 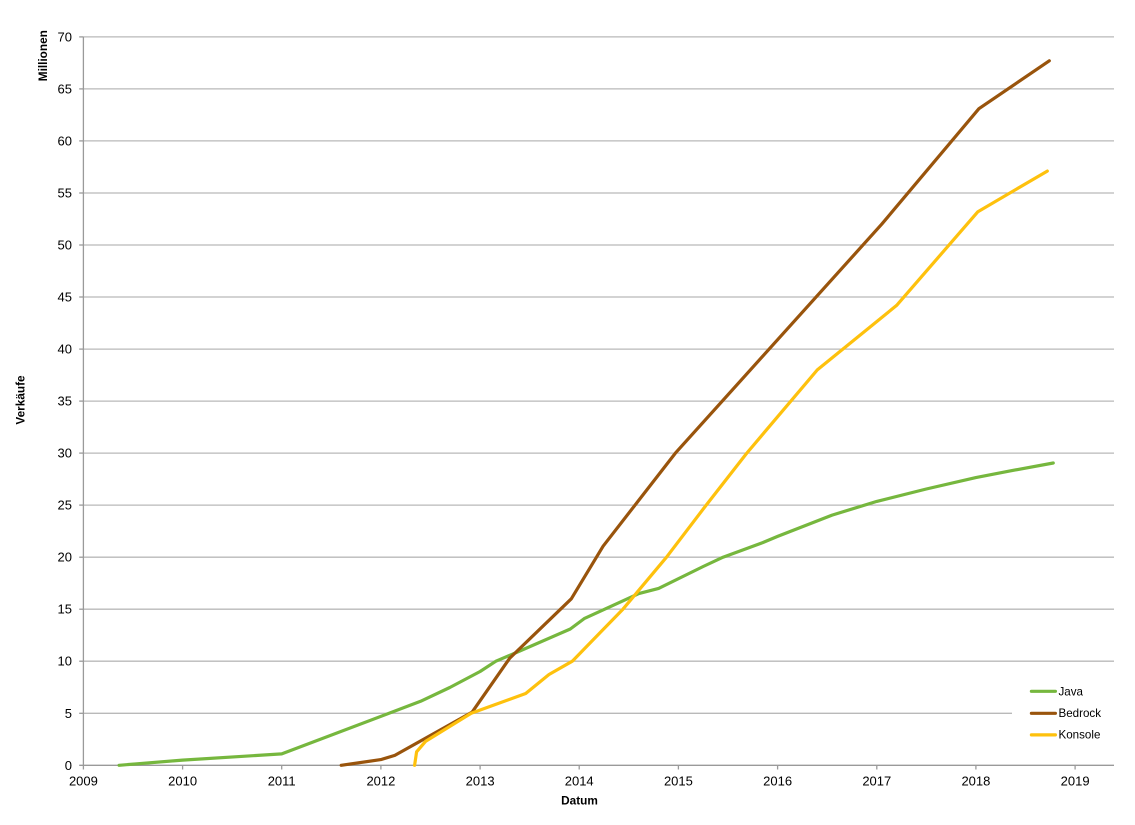 I want to click on svg-text: Bedrock, so click(x=1080, y=713).